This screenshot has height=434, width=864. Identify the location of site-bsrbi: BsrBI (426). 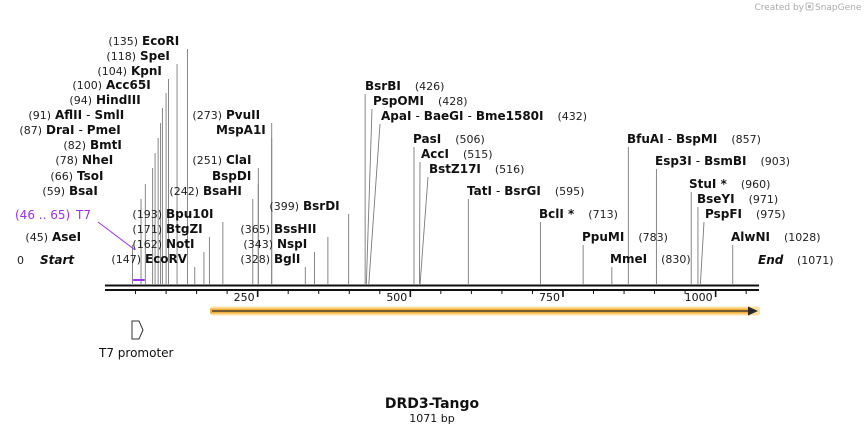
(404, 86).